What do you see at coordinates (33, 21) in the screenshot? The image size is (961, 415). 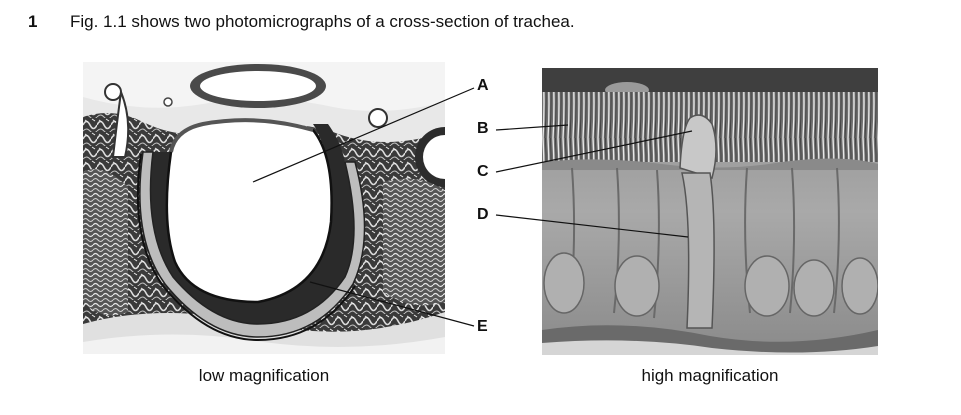 I see `question-number: 1` at bounding box center [33, 21].